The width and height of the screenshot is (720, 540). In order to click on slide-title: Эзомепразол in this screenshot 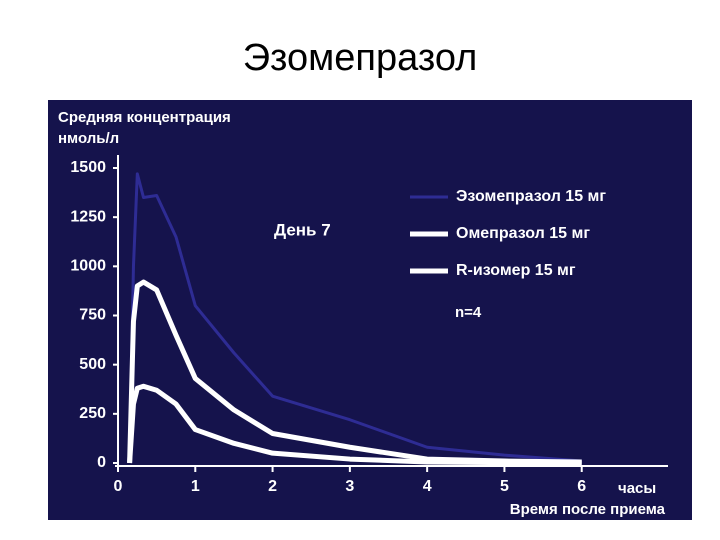, I will do `click(360, 58)`.